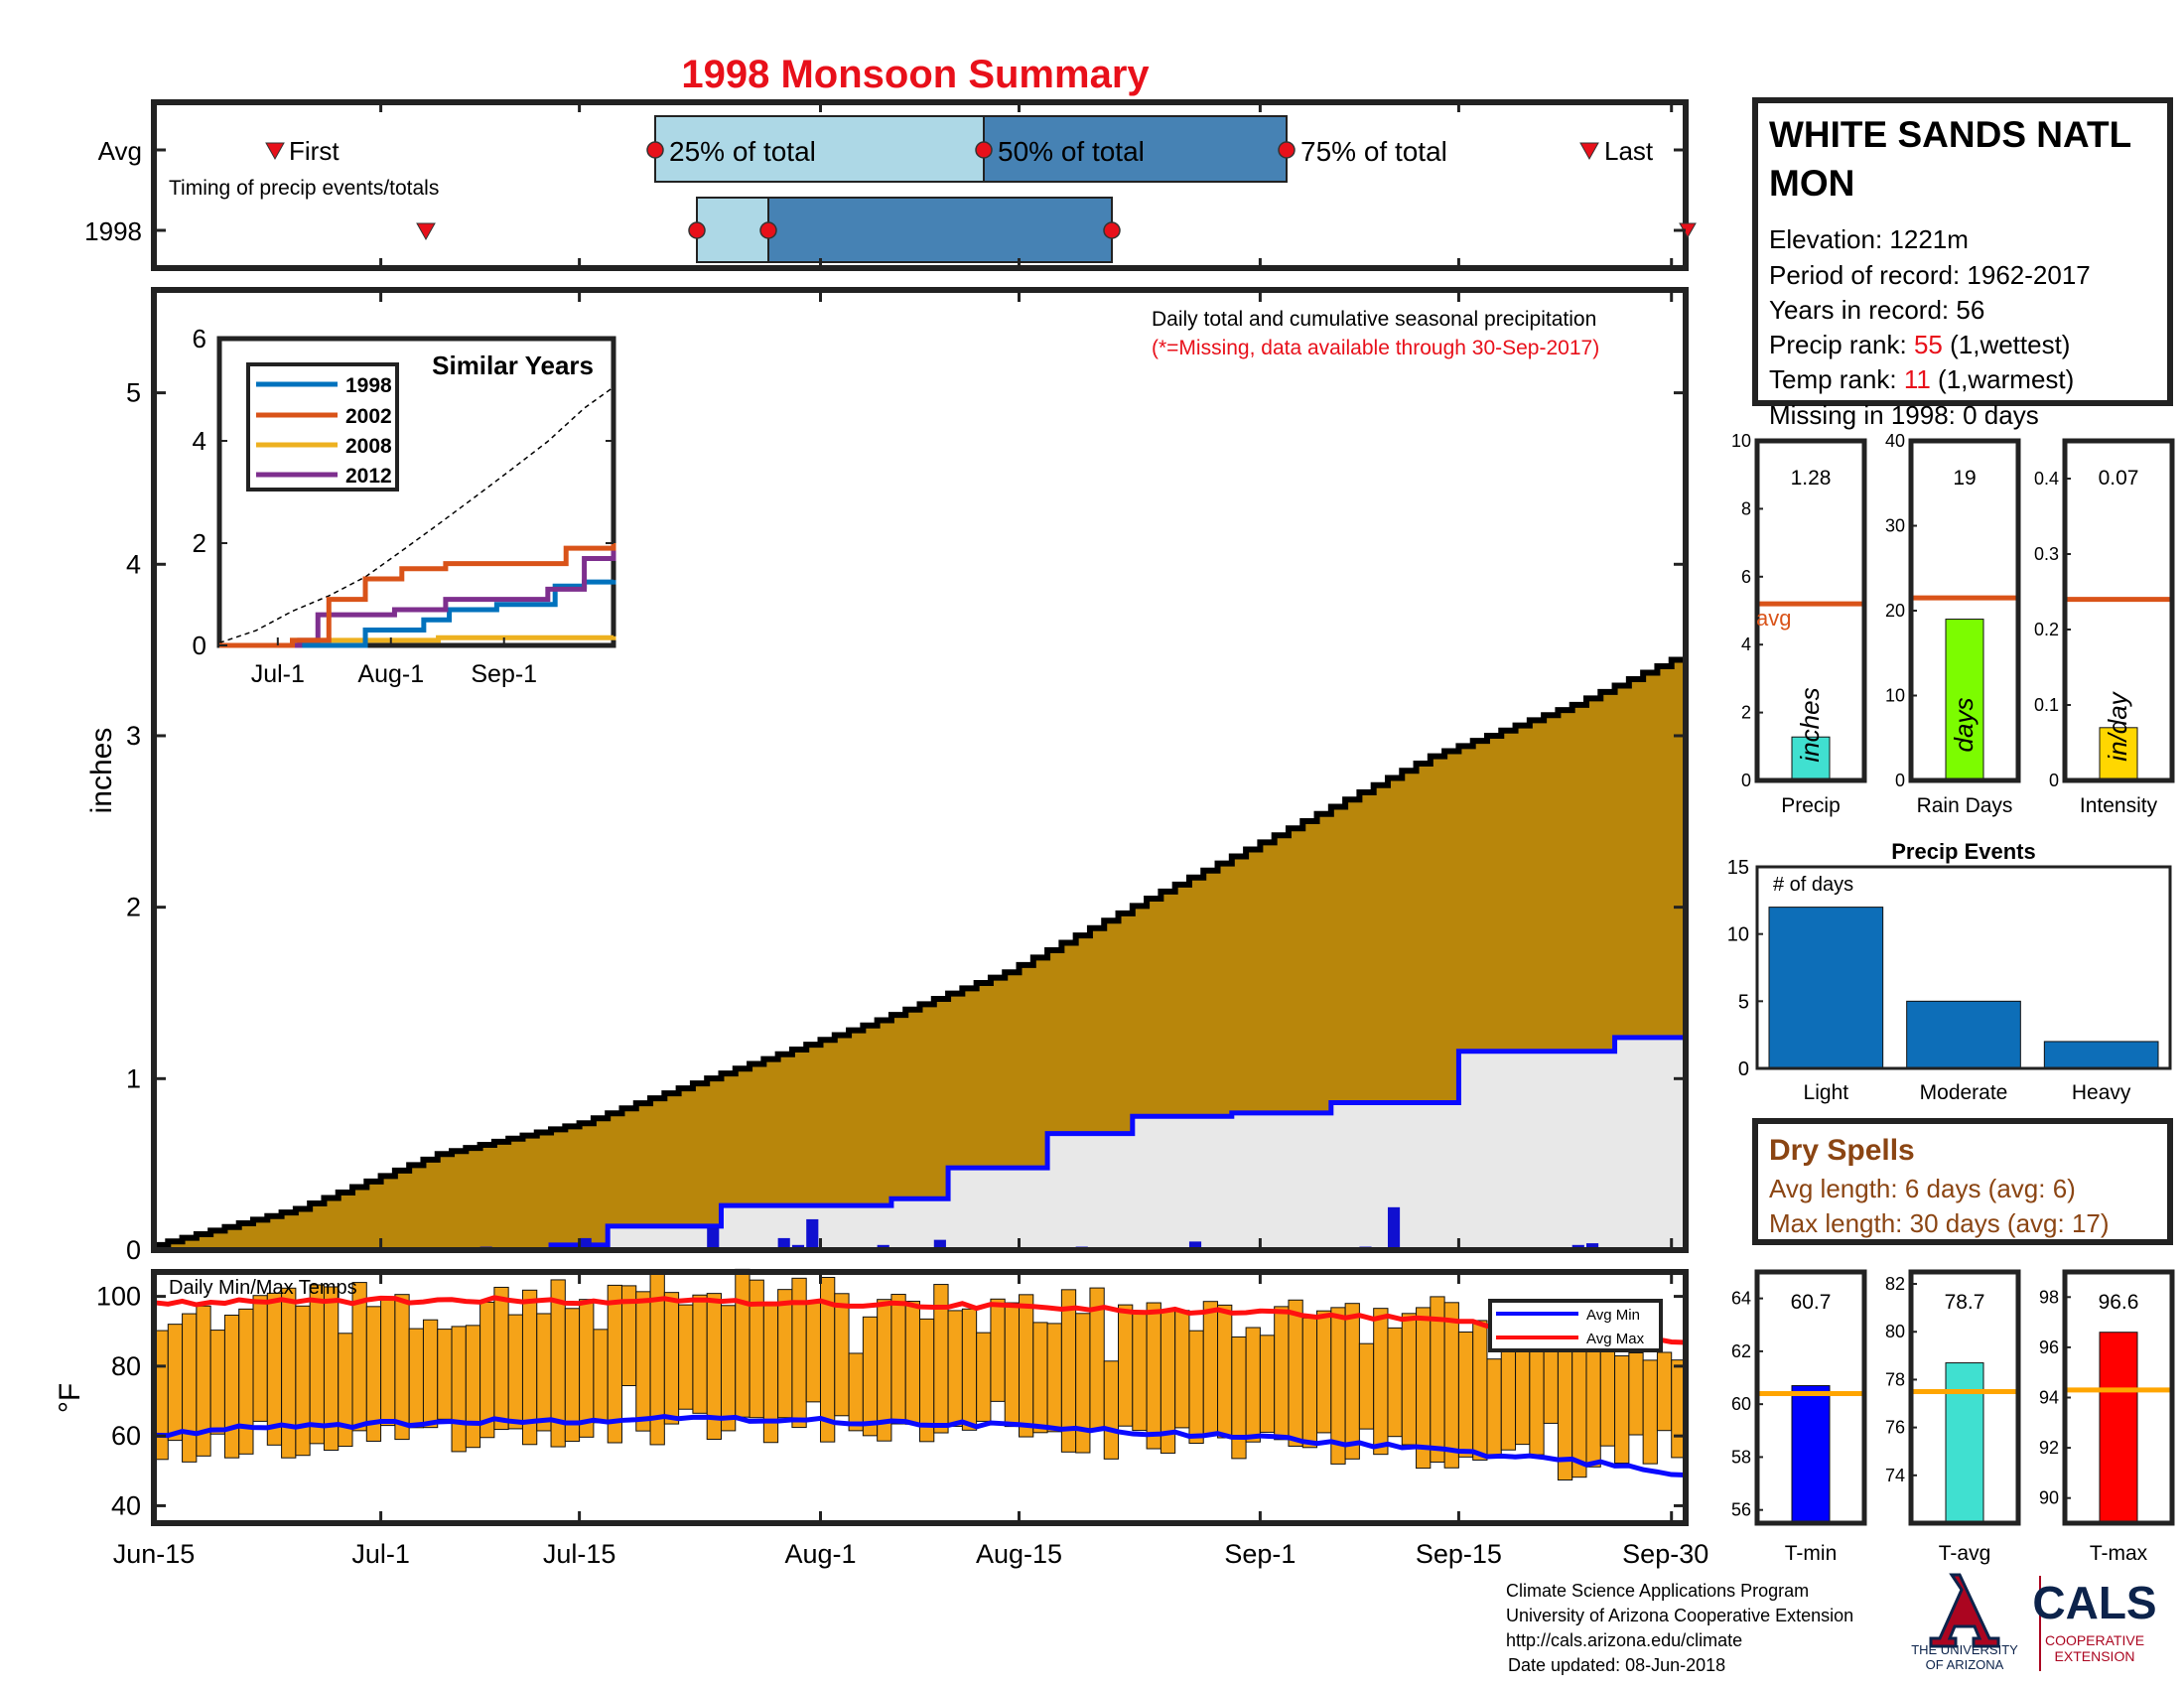  I want to click on x-tick-label: Sep-15, so click(1459, 1554).